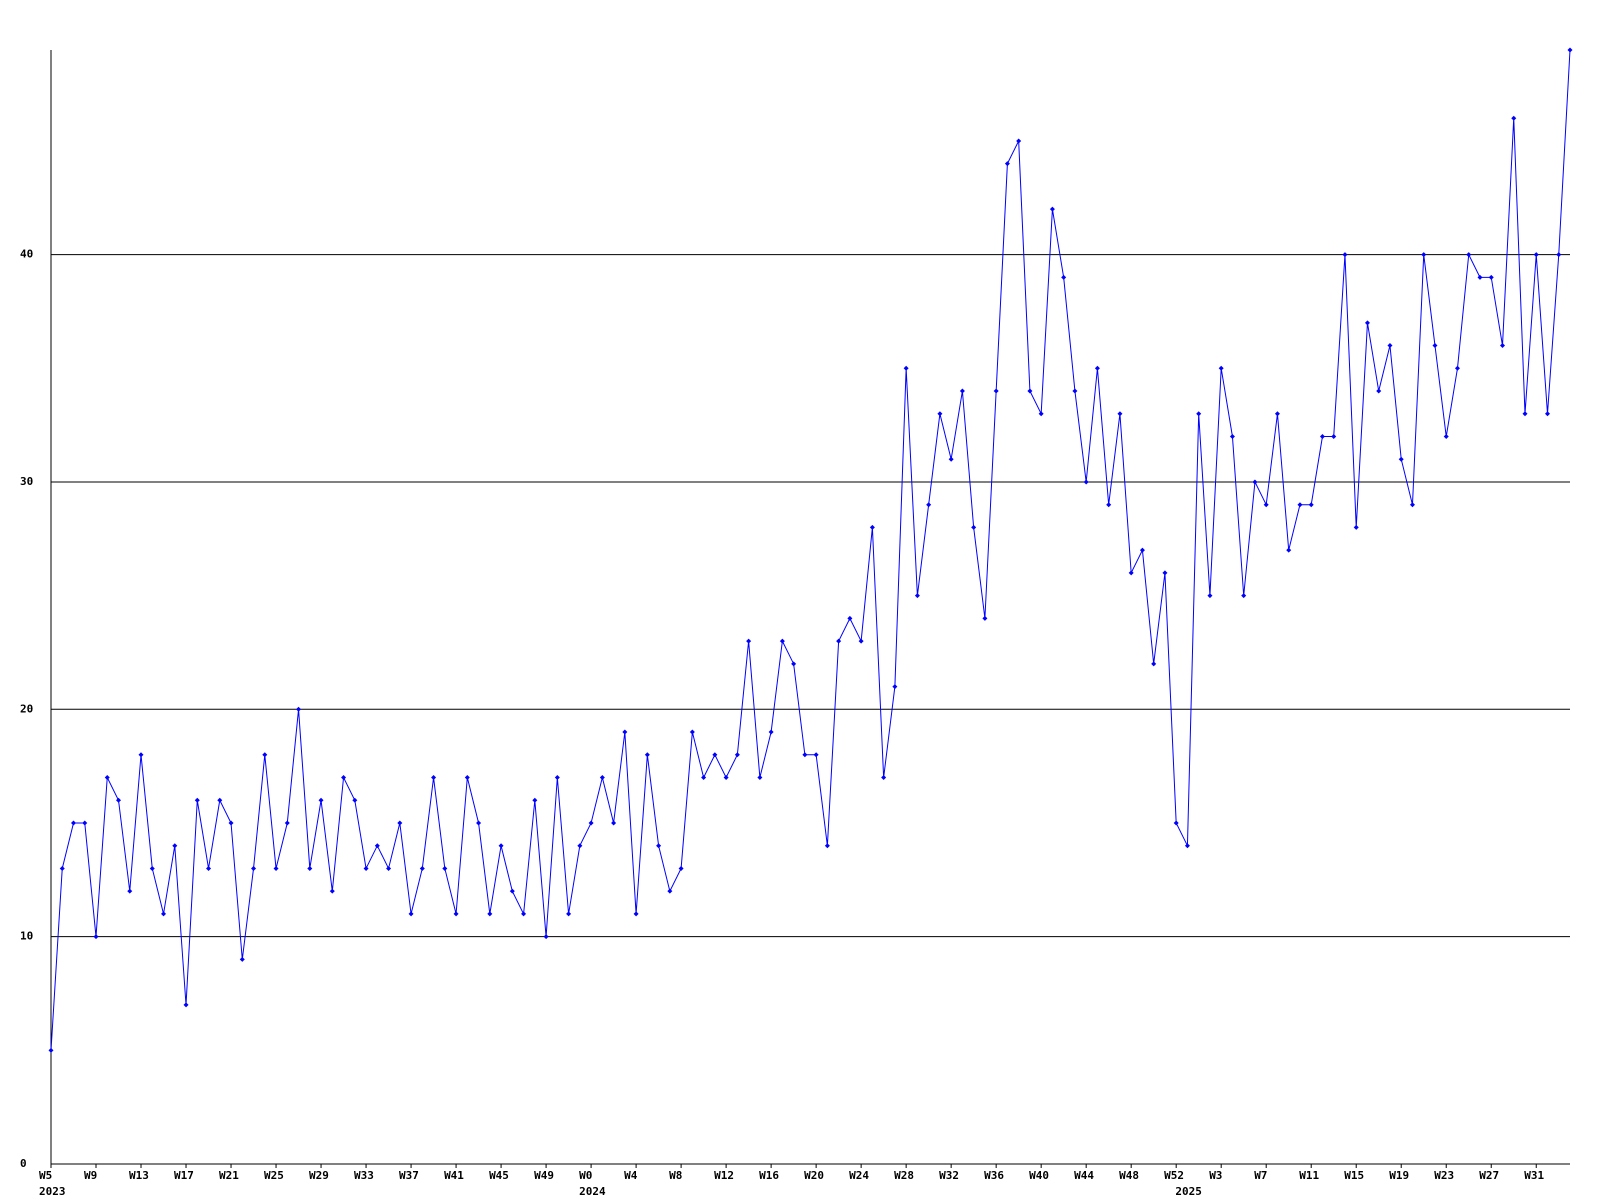 The image size is (1600, 1200). Describe the element at coordinates (364, 1175) in the screenshot. I see `x-tick-label: W33` at that location.